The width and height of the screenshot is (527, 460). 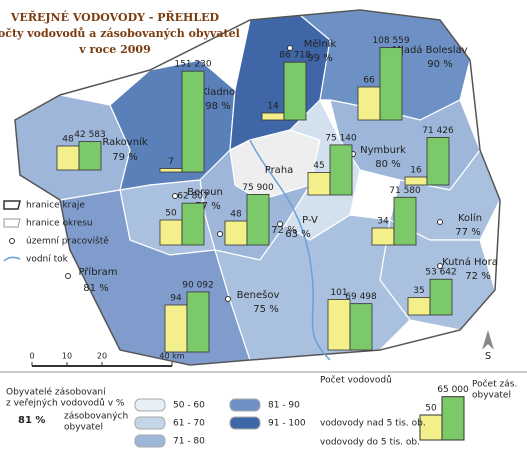 I want to click on scale-label: 20, so click(x=102, y=356).